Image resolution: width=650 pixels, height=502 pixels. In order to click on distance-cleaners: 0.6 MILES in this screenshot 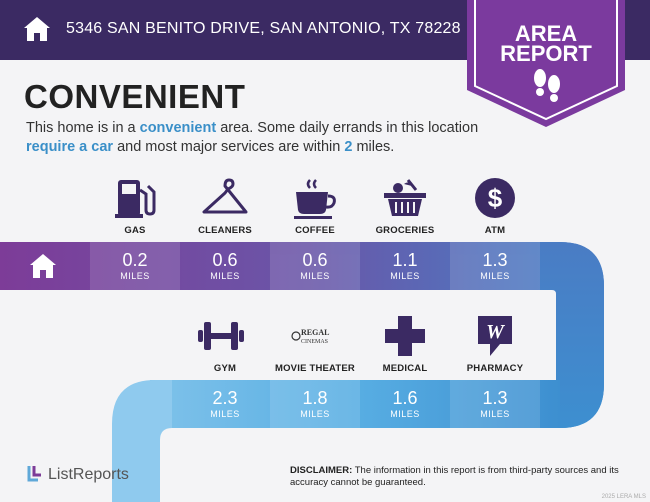, I will do `click(225, 265)`.